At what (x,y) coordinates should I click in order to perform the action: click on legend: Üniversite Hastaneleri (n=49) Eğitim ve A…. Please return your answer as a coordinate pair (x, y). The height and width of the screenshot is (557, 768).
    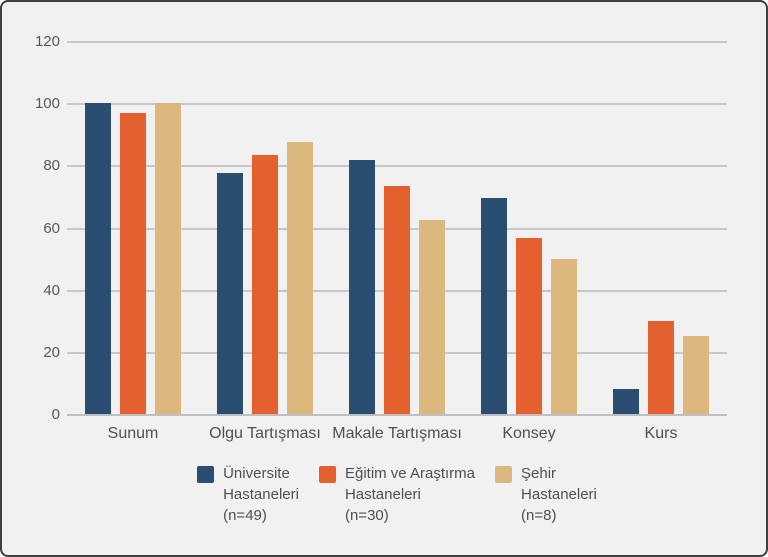
    Looking at the image, I should click on (397, 494).